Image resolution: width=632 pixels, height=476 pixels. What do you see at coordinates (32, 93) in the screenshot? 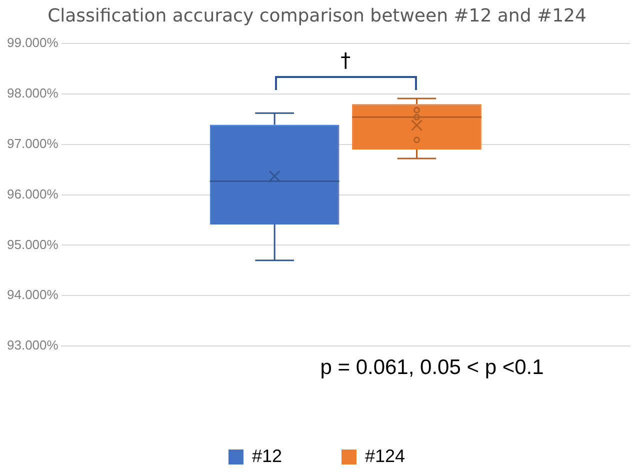
I see `y-tick-label: 98.000%` at bounding box center [32, 93].